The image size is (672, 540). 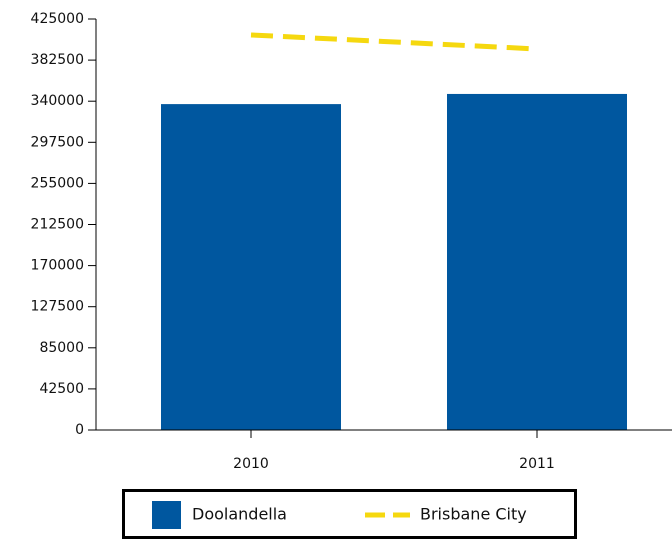 What do you see at coordinates (239, 514) in the screenshot?
I see `legend-label: Doolandella` at bounding box center [239, 514].